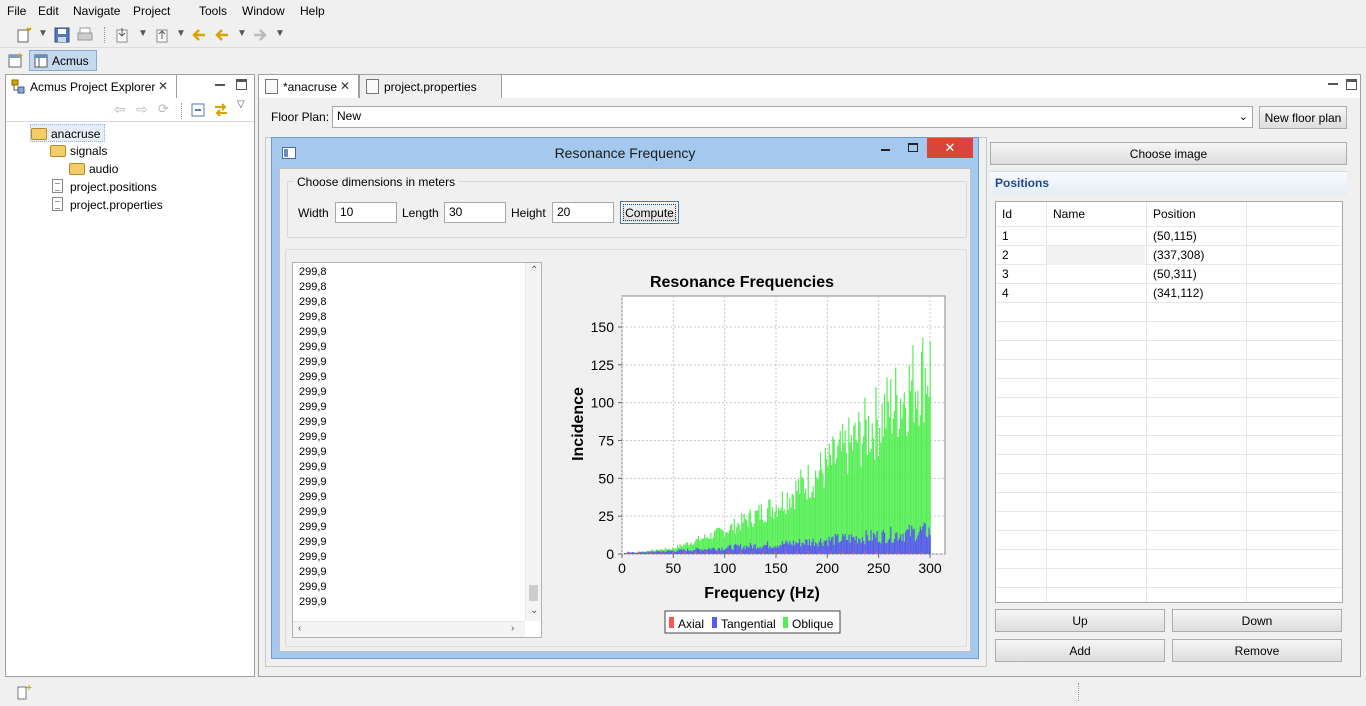 Image resolution: width=1366 pixels, height=706 pixels. I want to click on table-row: 4 (341,112), so click(1169, 293).